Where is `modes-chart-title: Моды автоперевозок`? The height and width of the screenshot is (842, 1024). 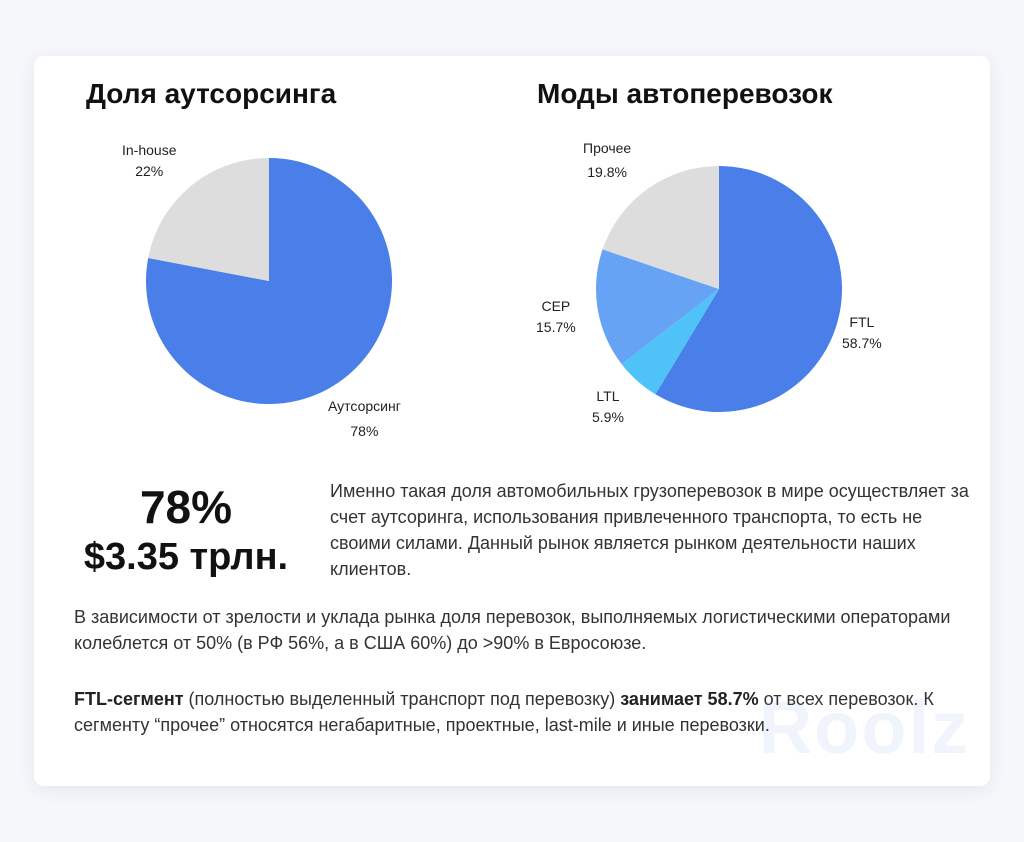
modes-chart-title: Моды автоперевозок is located at coordinates (685, 93).